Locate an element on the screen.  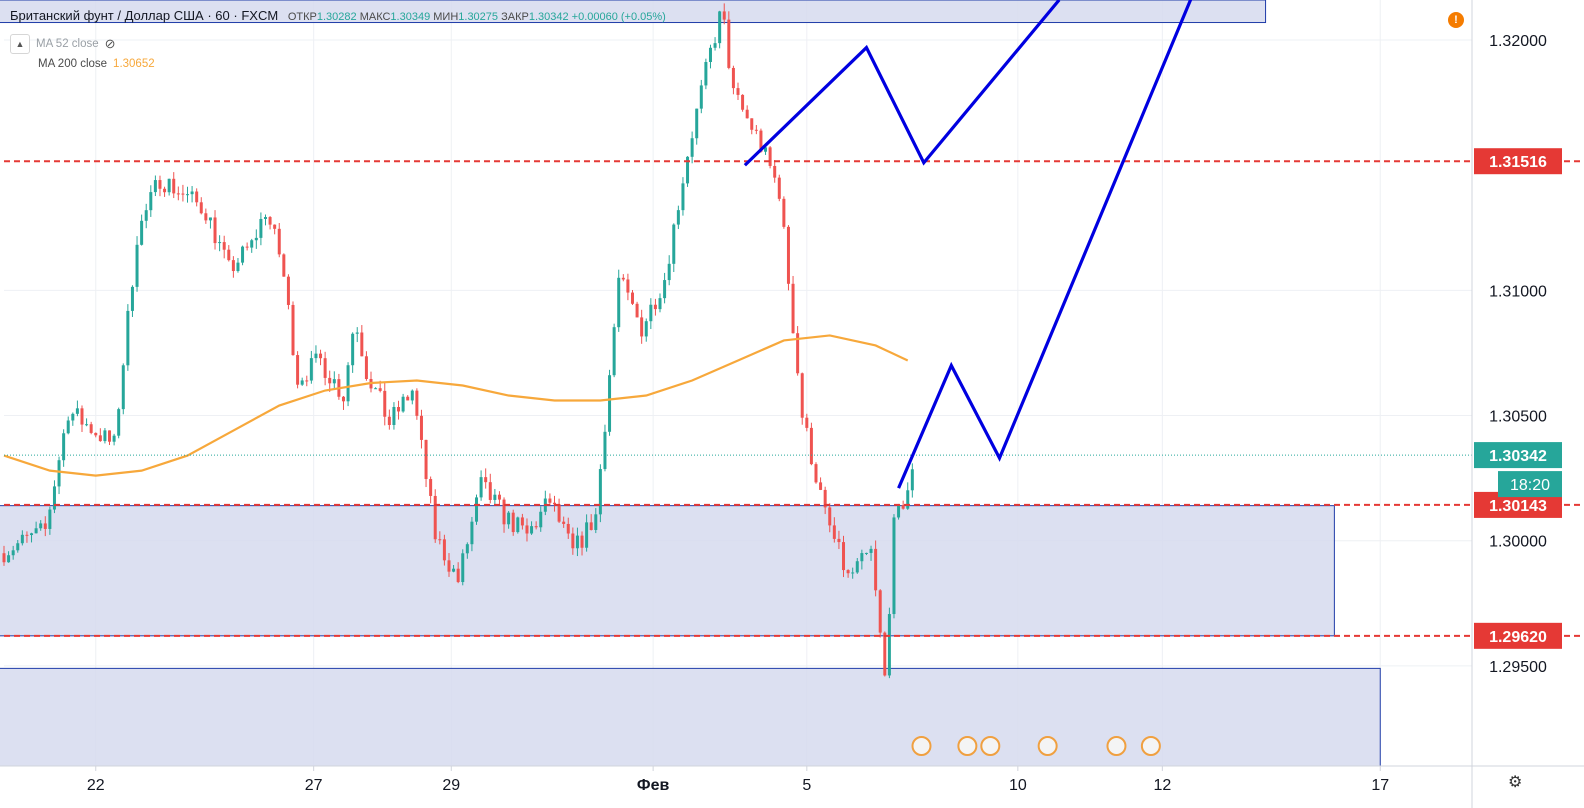
eye-hidden-icon: ⊘ is located at coordinates (110, 43).